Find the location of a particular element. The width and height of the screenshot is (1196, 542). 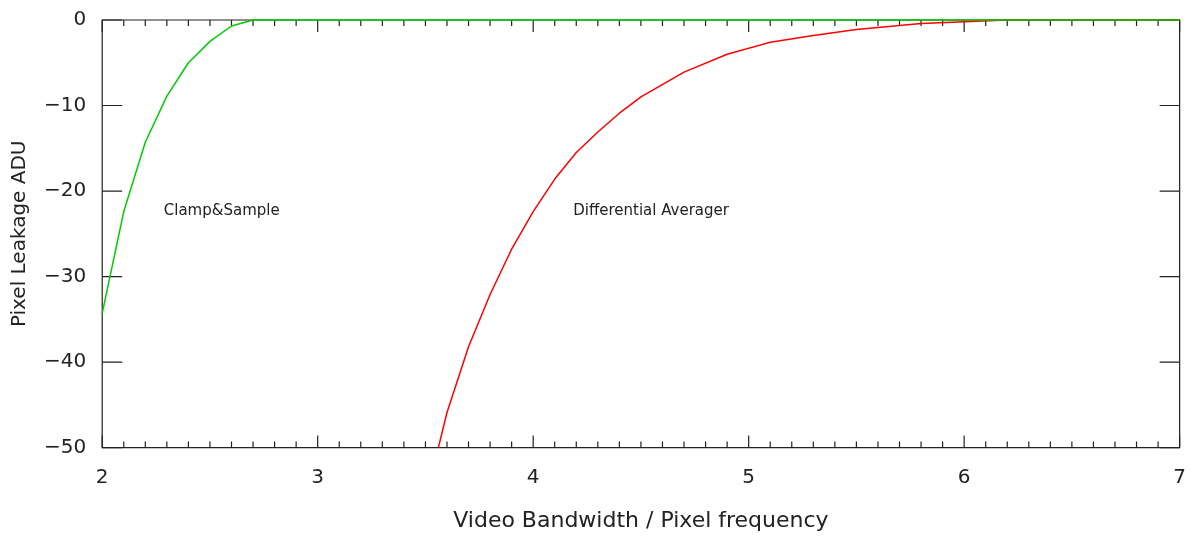

y-tick-label: −50 is located at coordinates (65, 445).